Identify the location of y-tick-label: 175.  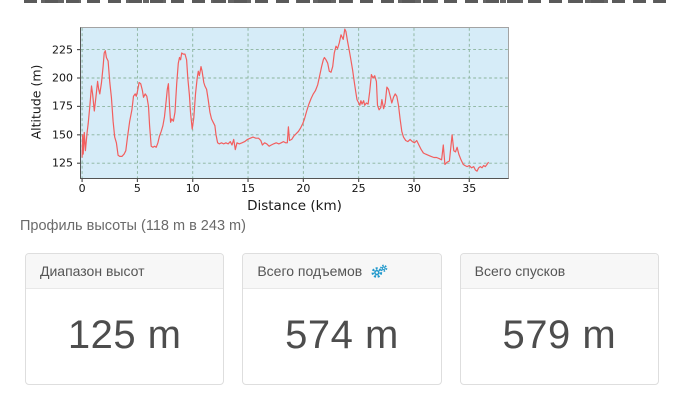
(62, 106).